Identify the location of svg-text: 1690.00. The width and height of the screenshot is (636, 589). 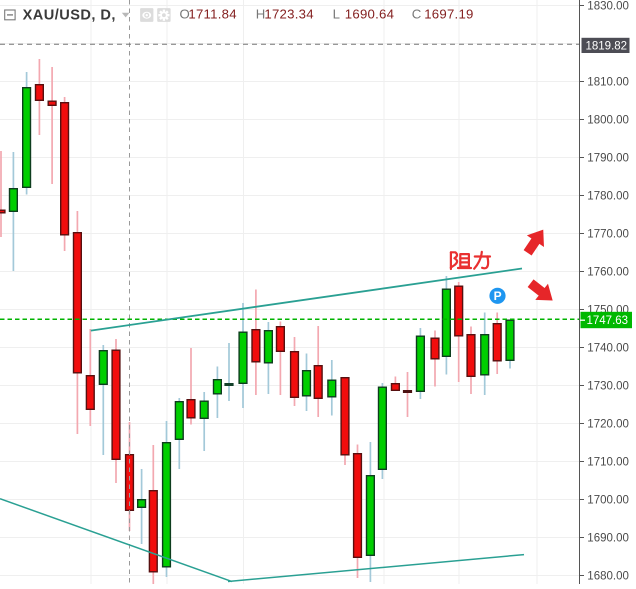
(608, 539).